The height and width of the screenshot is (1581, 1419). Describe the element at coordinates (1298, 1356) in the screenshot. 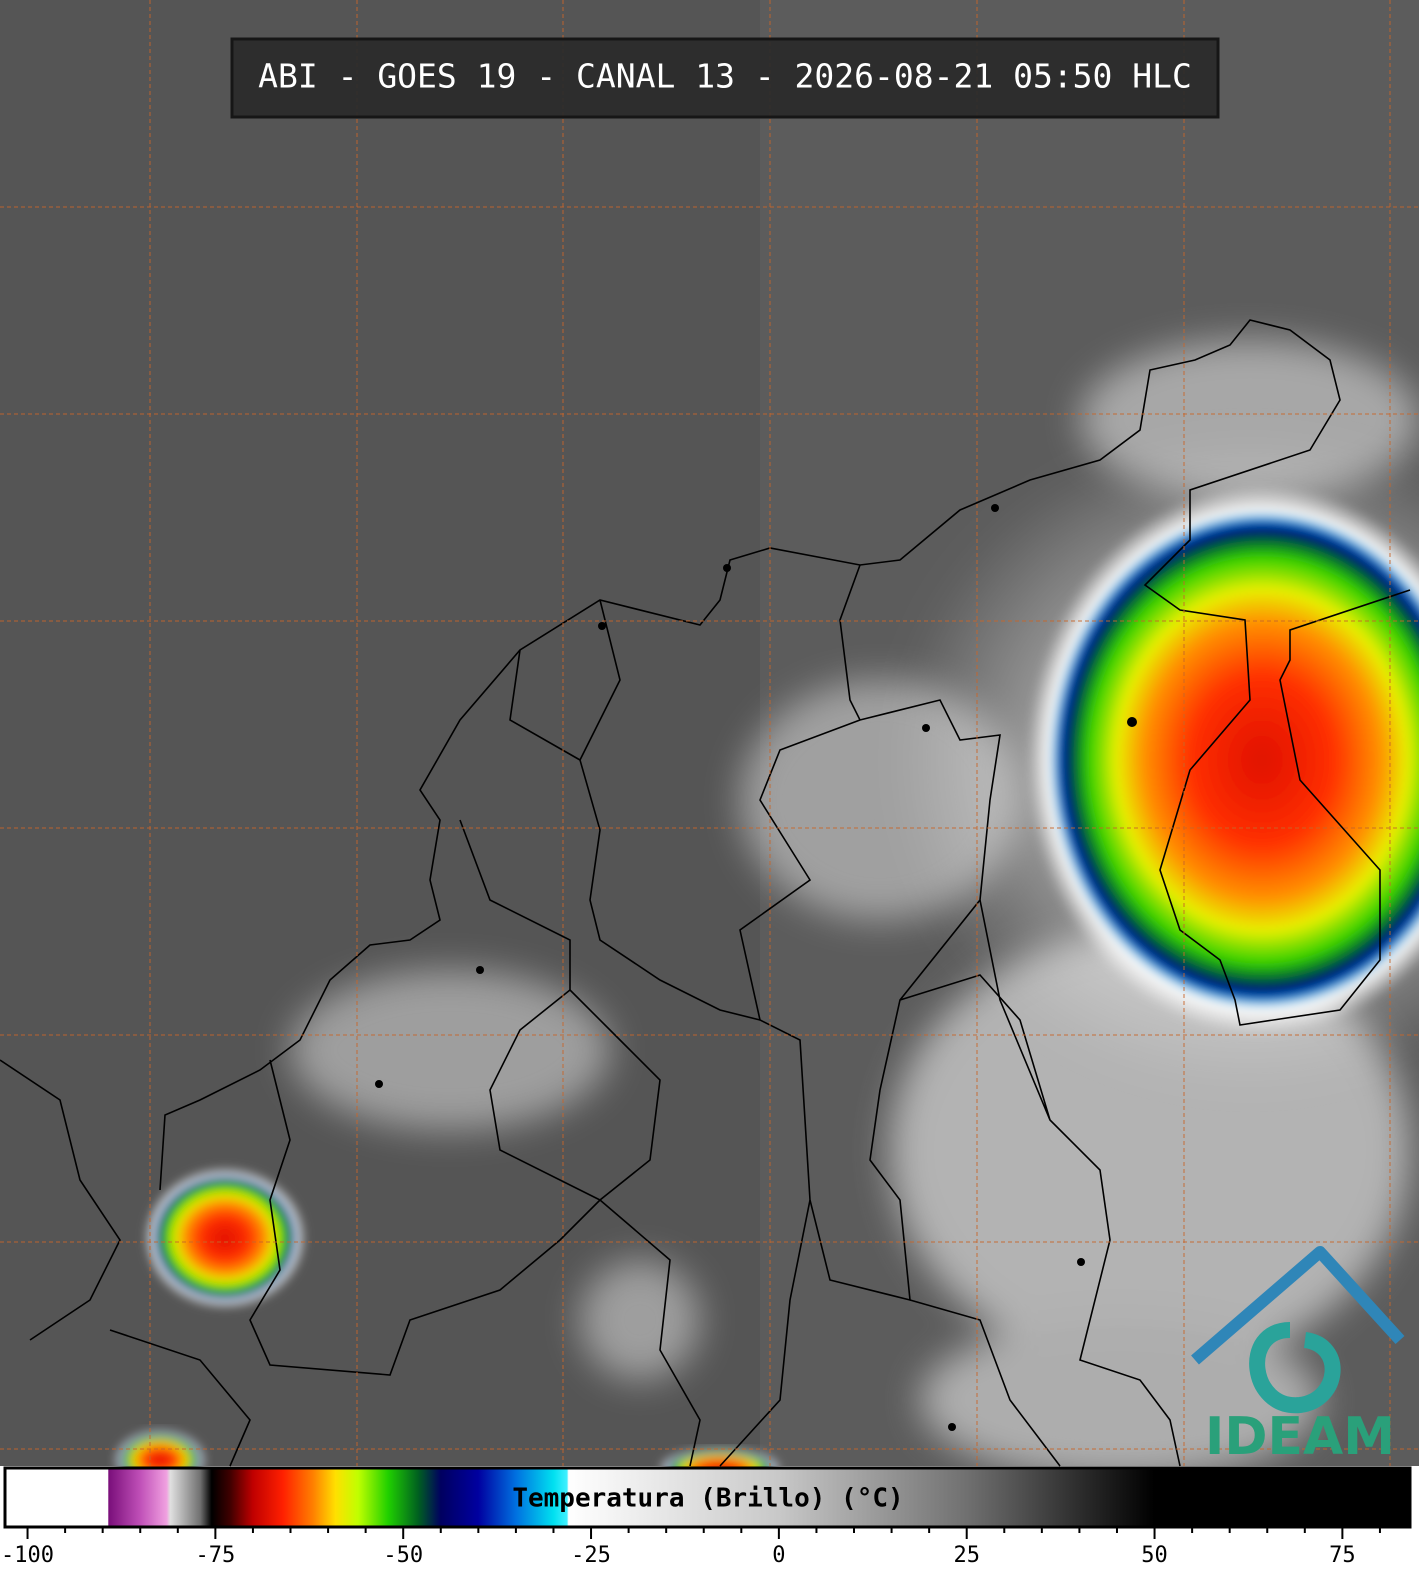

I see `logo: IDEAM` at that location.